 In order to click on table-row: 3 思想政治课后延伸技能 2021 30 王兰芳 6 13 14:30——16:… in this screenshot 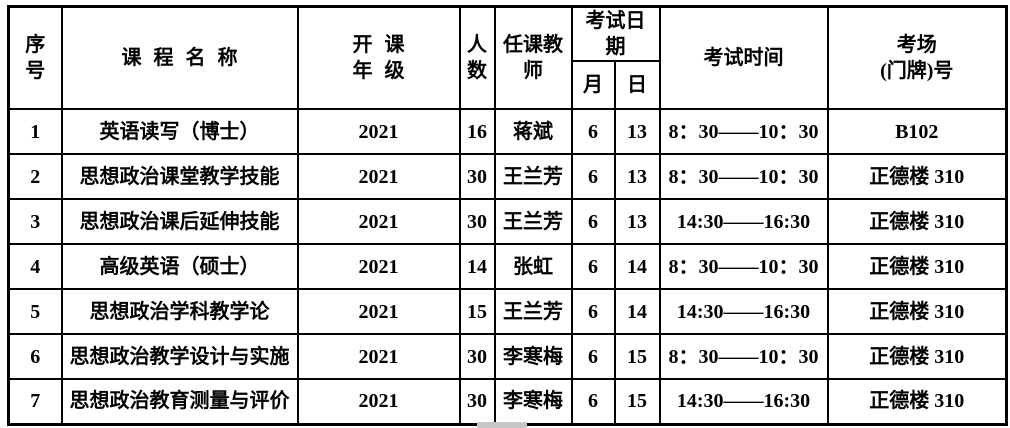, I will do `click(507, 221)`.